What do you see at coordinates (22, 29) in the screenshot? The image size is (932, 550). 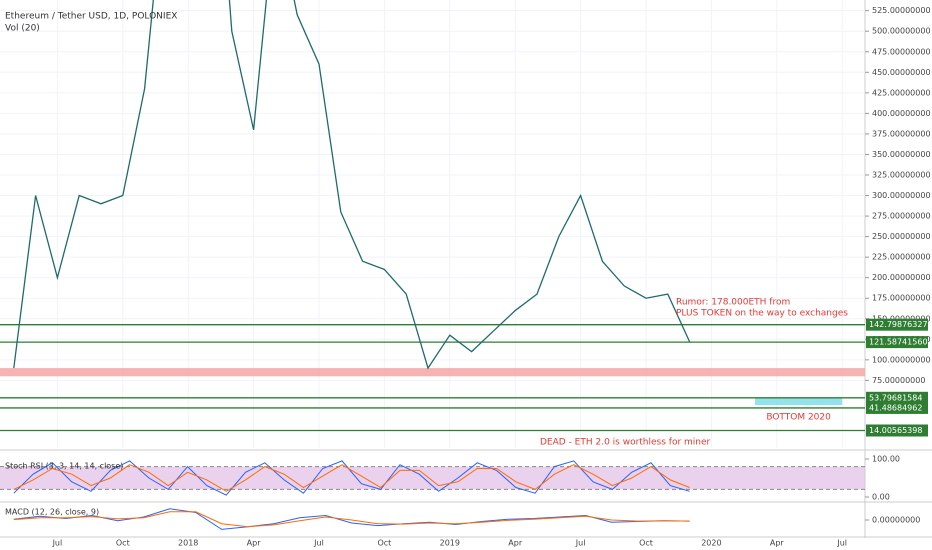 I see `volume-label: Vol (20)` at bounding box center [22, 29].